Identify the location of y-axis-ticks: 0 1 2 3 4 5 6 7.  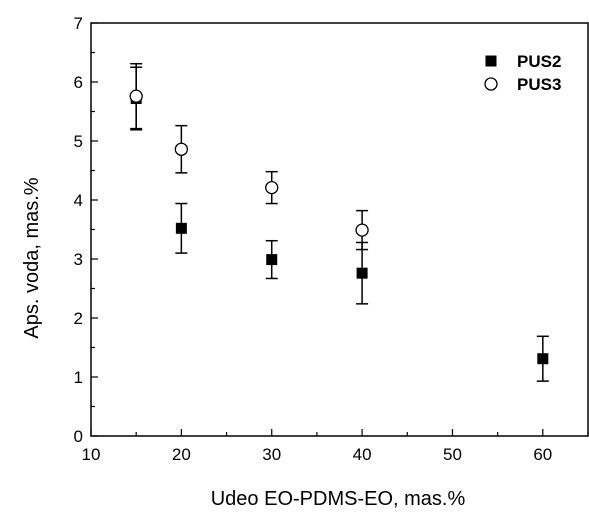
(86, 230).